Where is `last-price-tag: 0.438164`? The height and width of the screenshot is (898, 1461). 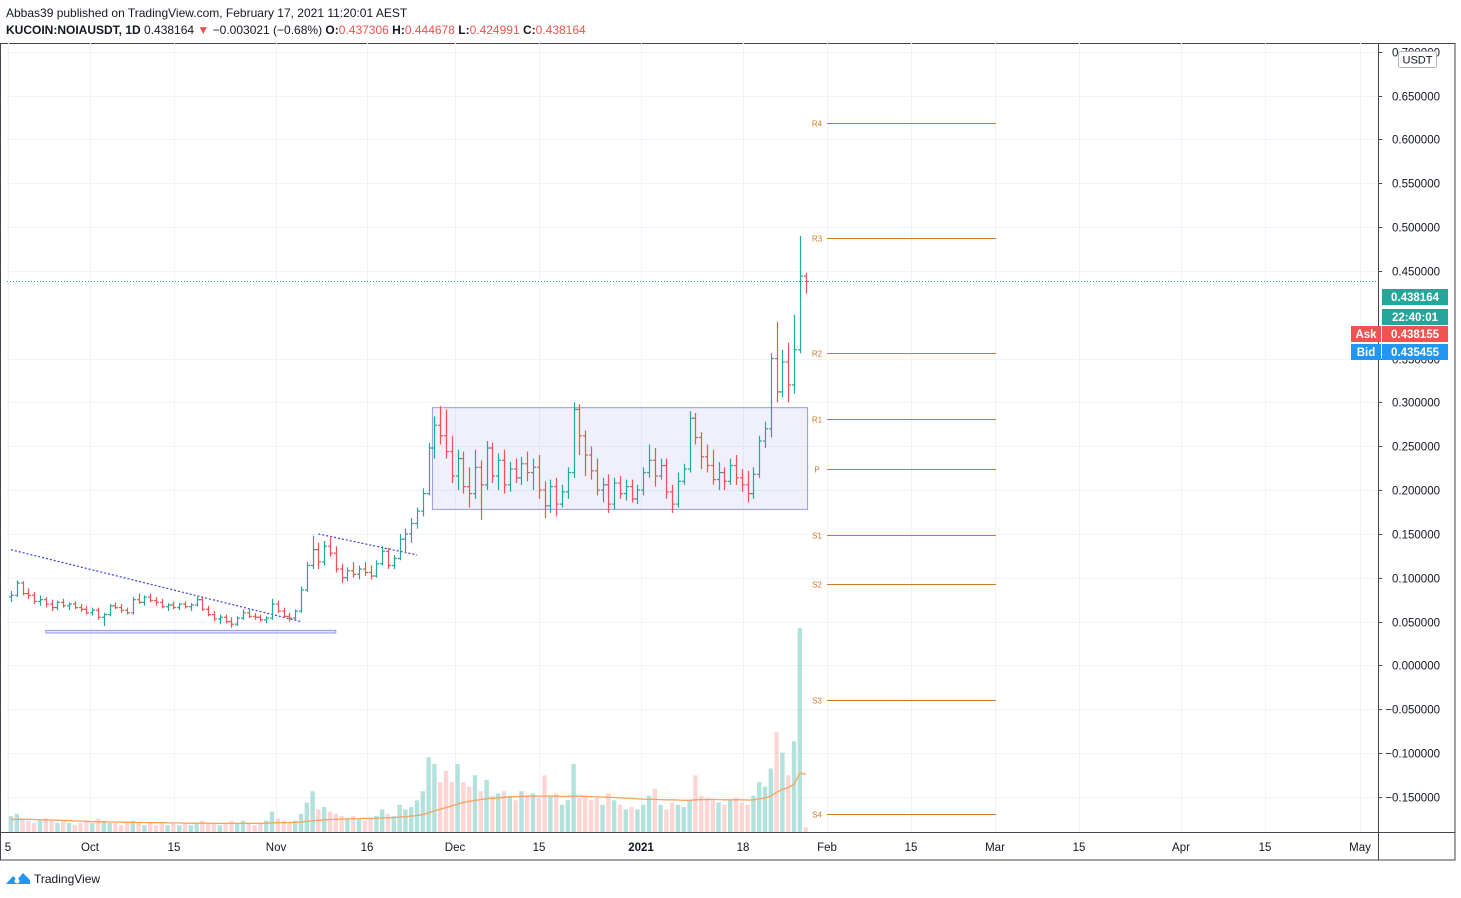 last-price-tag: 0.438164 is located at coordinates (1415, 297).